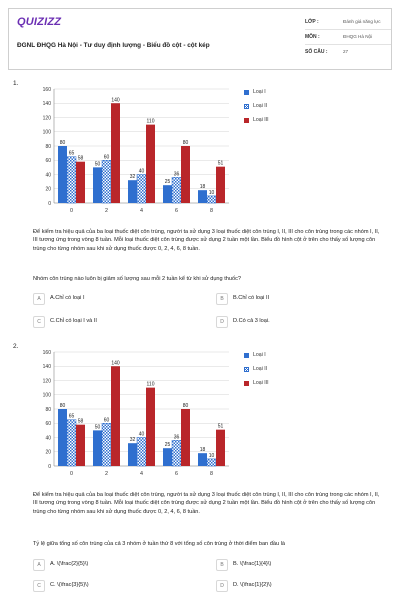 This screenshot has width=400, height=600. What do you see at coordinates (251, 321) in the screenshot?
I see `option-text: D.Có cả 3 loại.` at bounding box center [251, 321].